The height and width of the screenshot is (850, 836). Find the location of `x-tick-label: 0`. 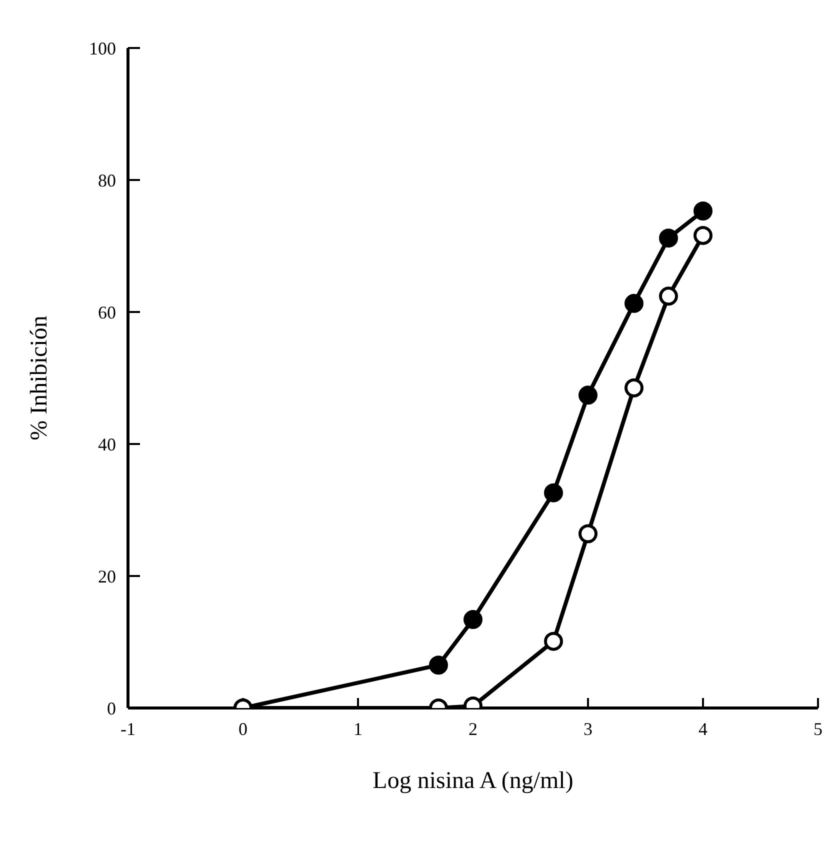

x-tick-label: 0 is located at coordinates (243, 728).